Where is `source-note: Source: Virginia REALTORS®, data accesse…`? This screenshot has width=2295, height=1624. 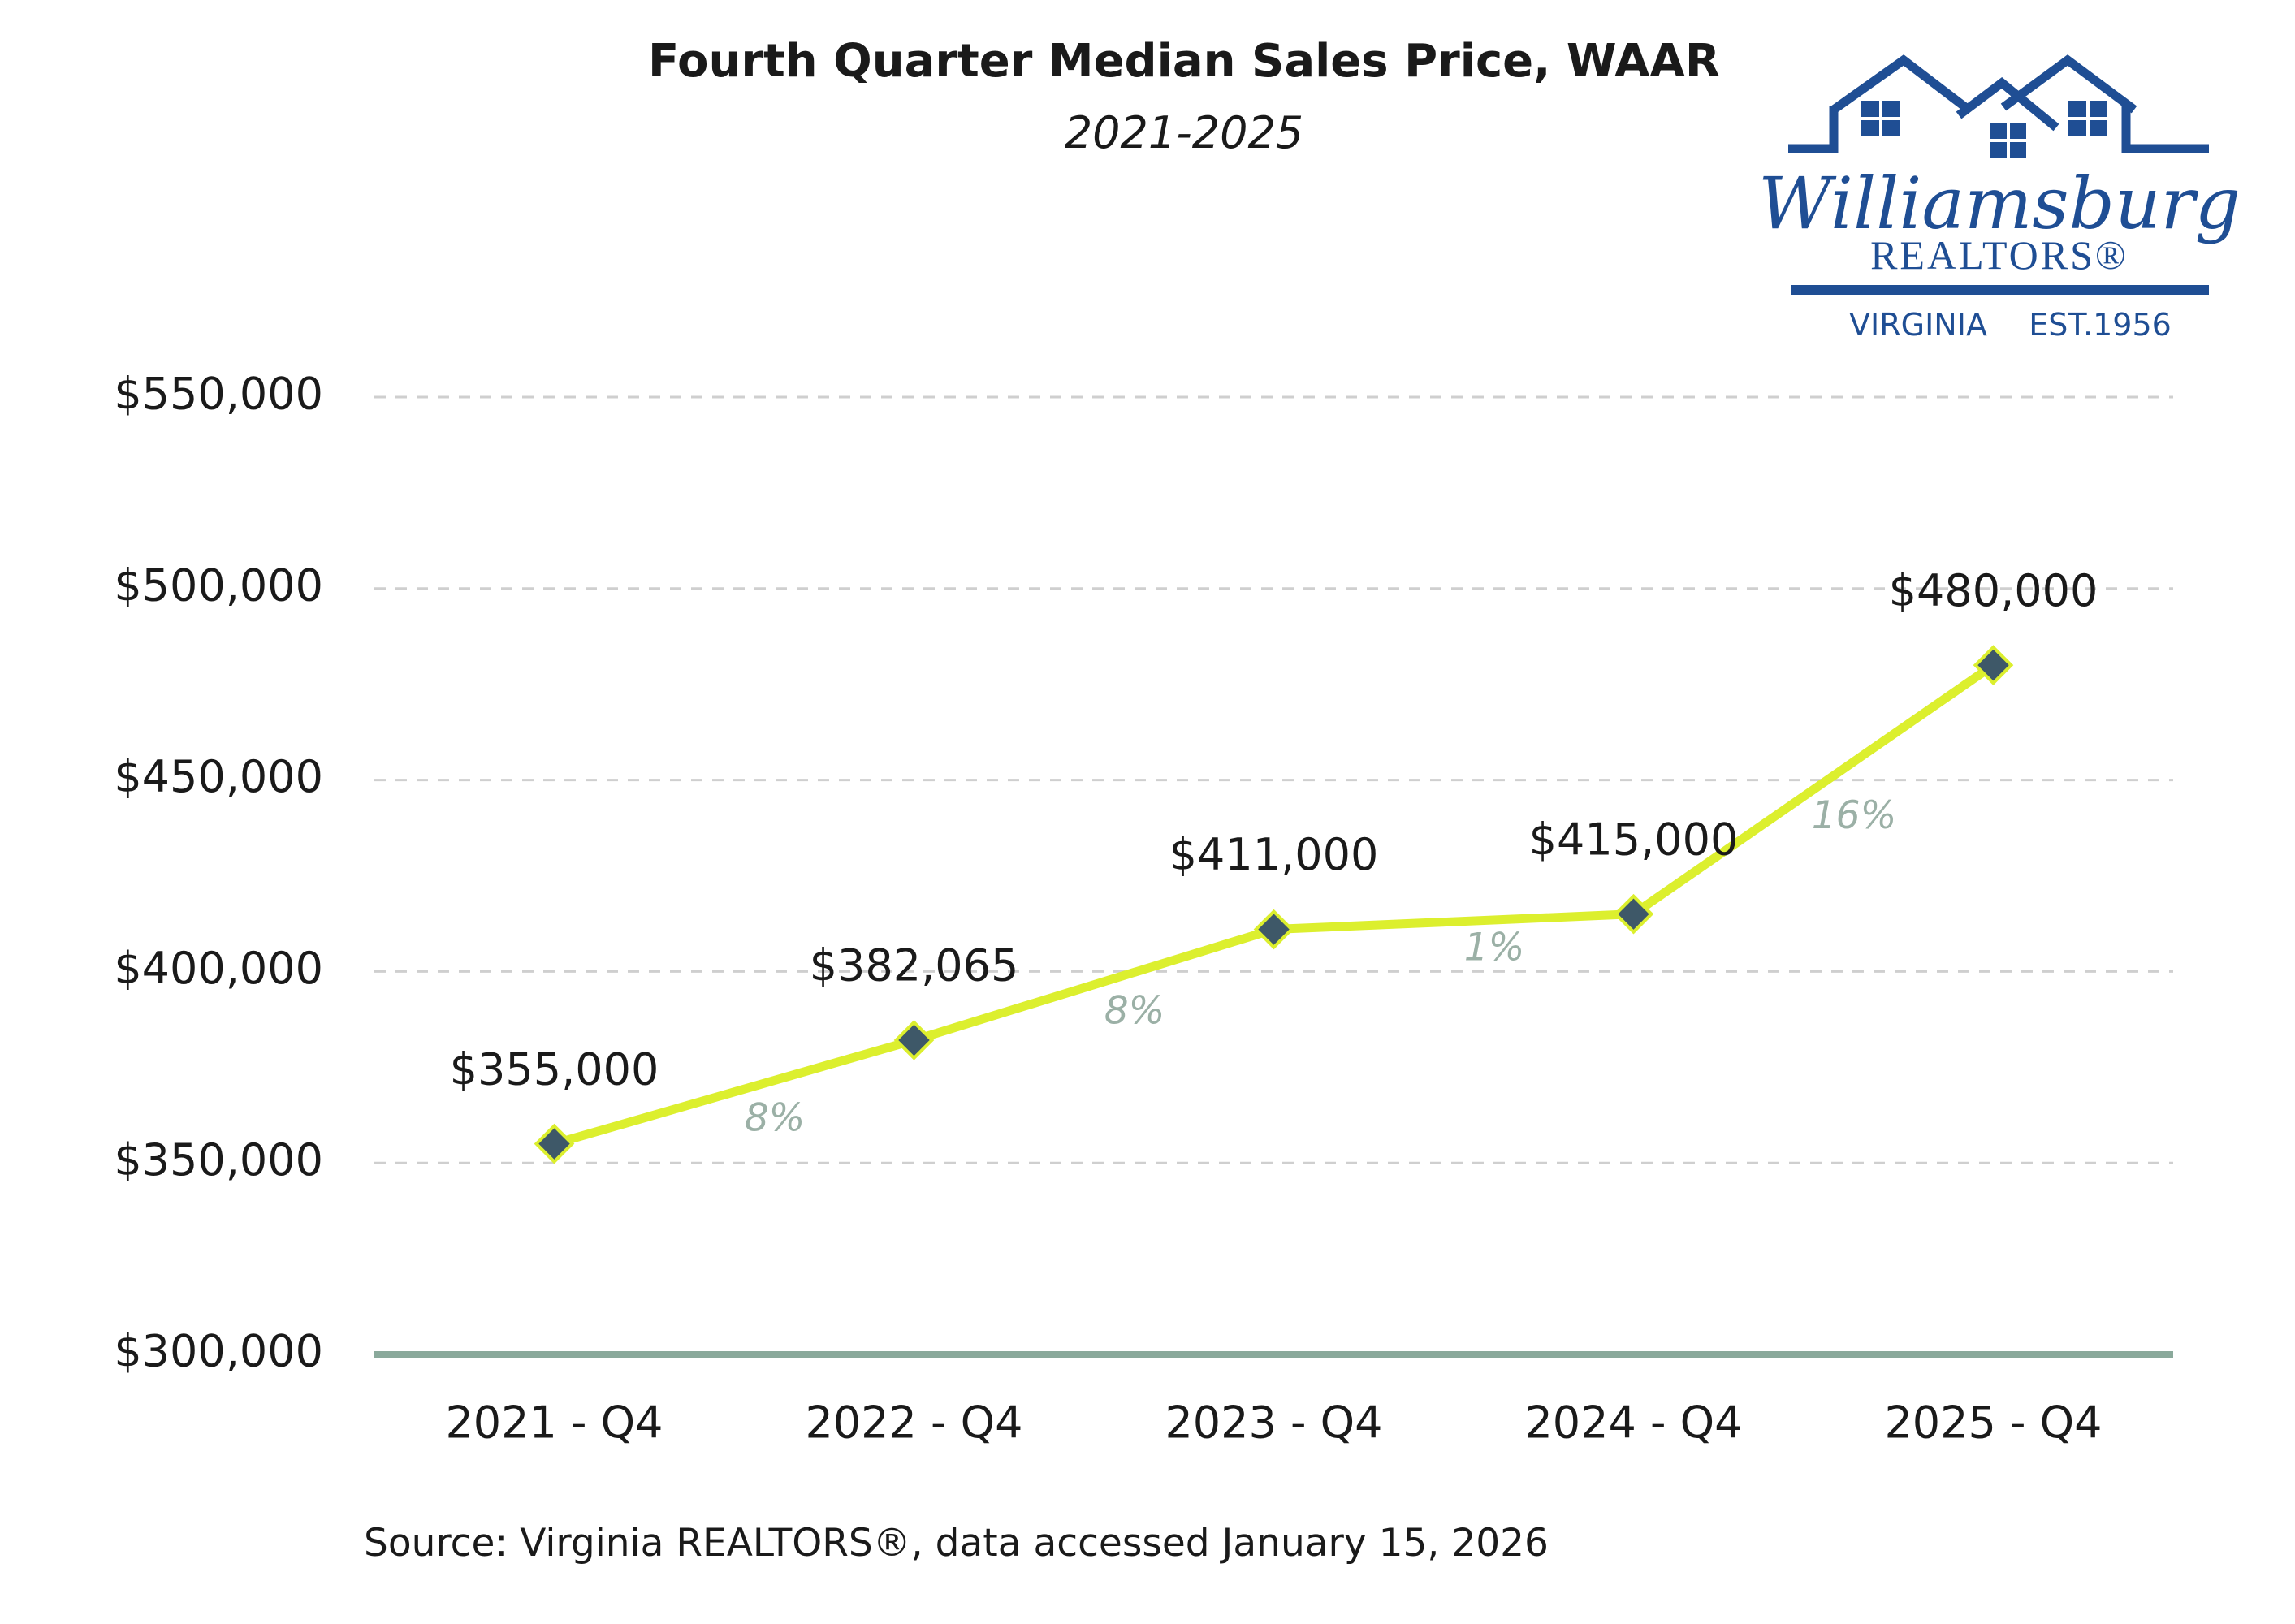
source-note: Source: Virginia REALTORS®, data accesse… is located at coordinates (957, 1543).